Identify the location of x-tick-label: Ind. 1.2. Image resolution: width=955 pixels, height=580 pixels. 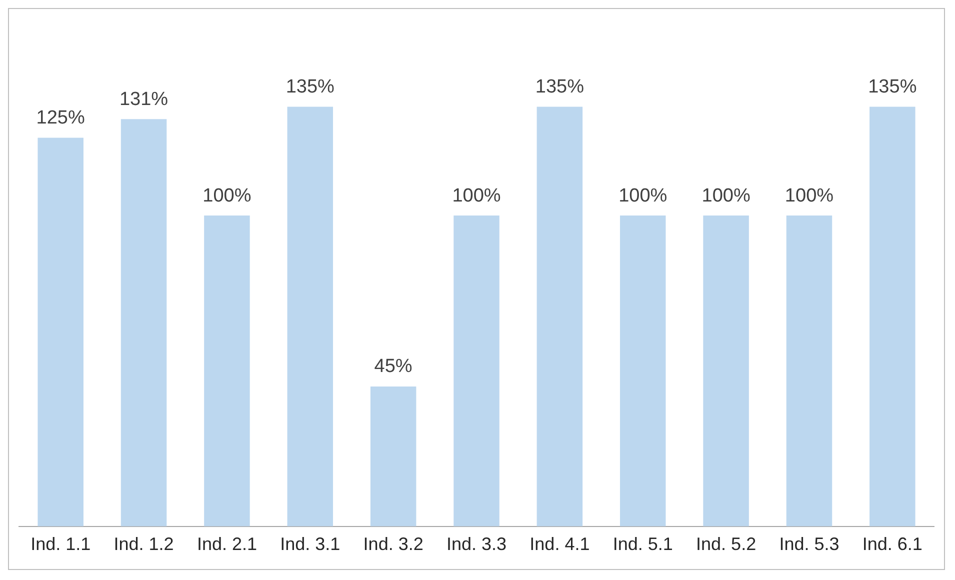
(144, 544).